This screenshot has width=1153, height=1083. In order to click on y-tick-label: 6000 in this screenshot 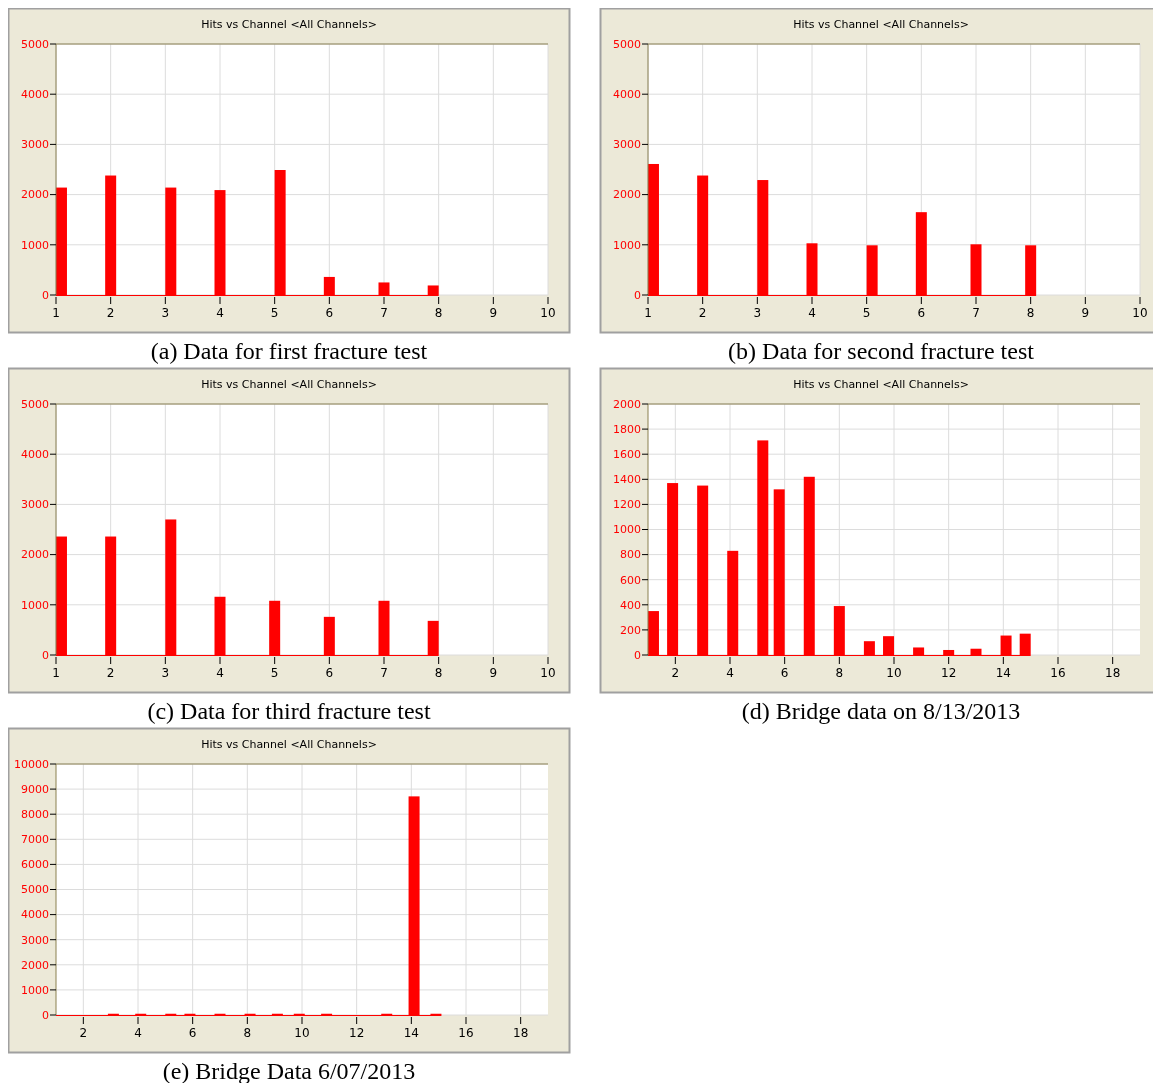, I will do `click(35, 865)`.